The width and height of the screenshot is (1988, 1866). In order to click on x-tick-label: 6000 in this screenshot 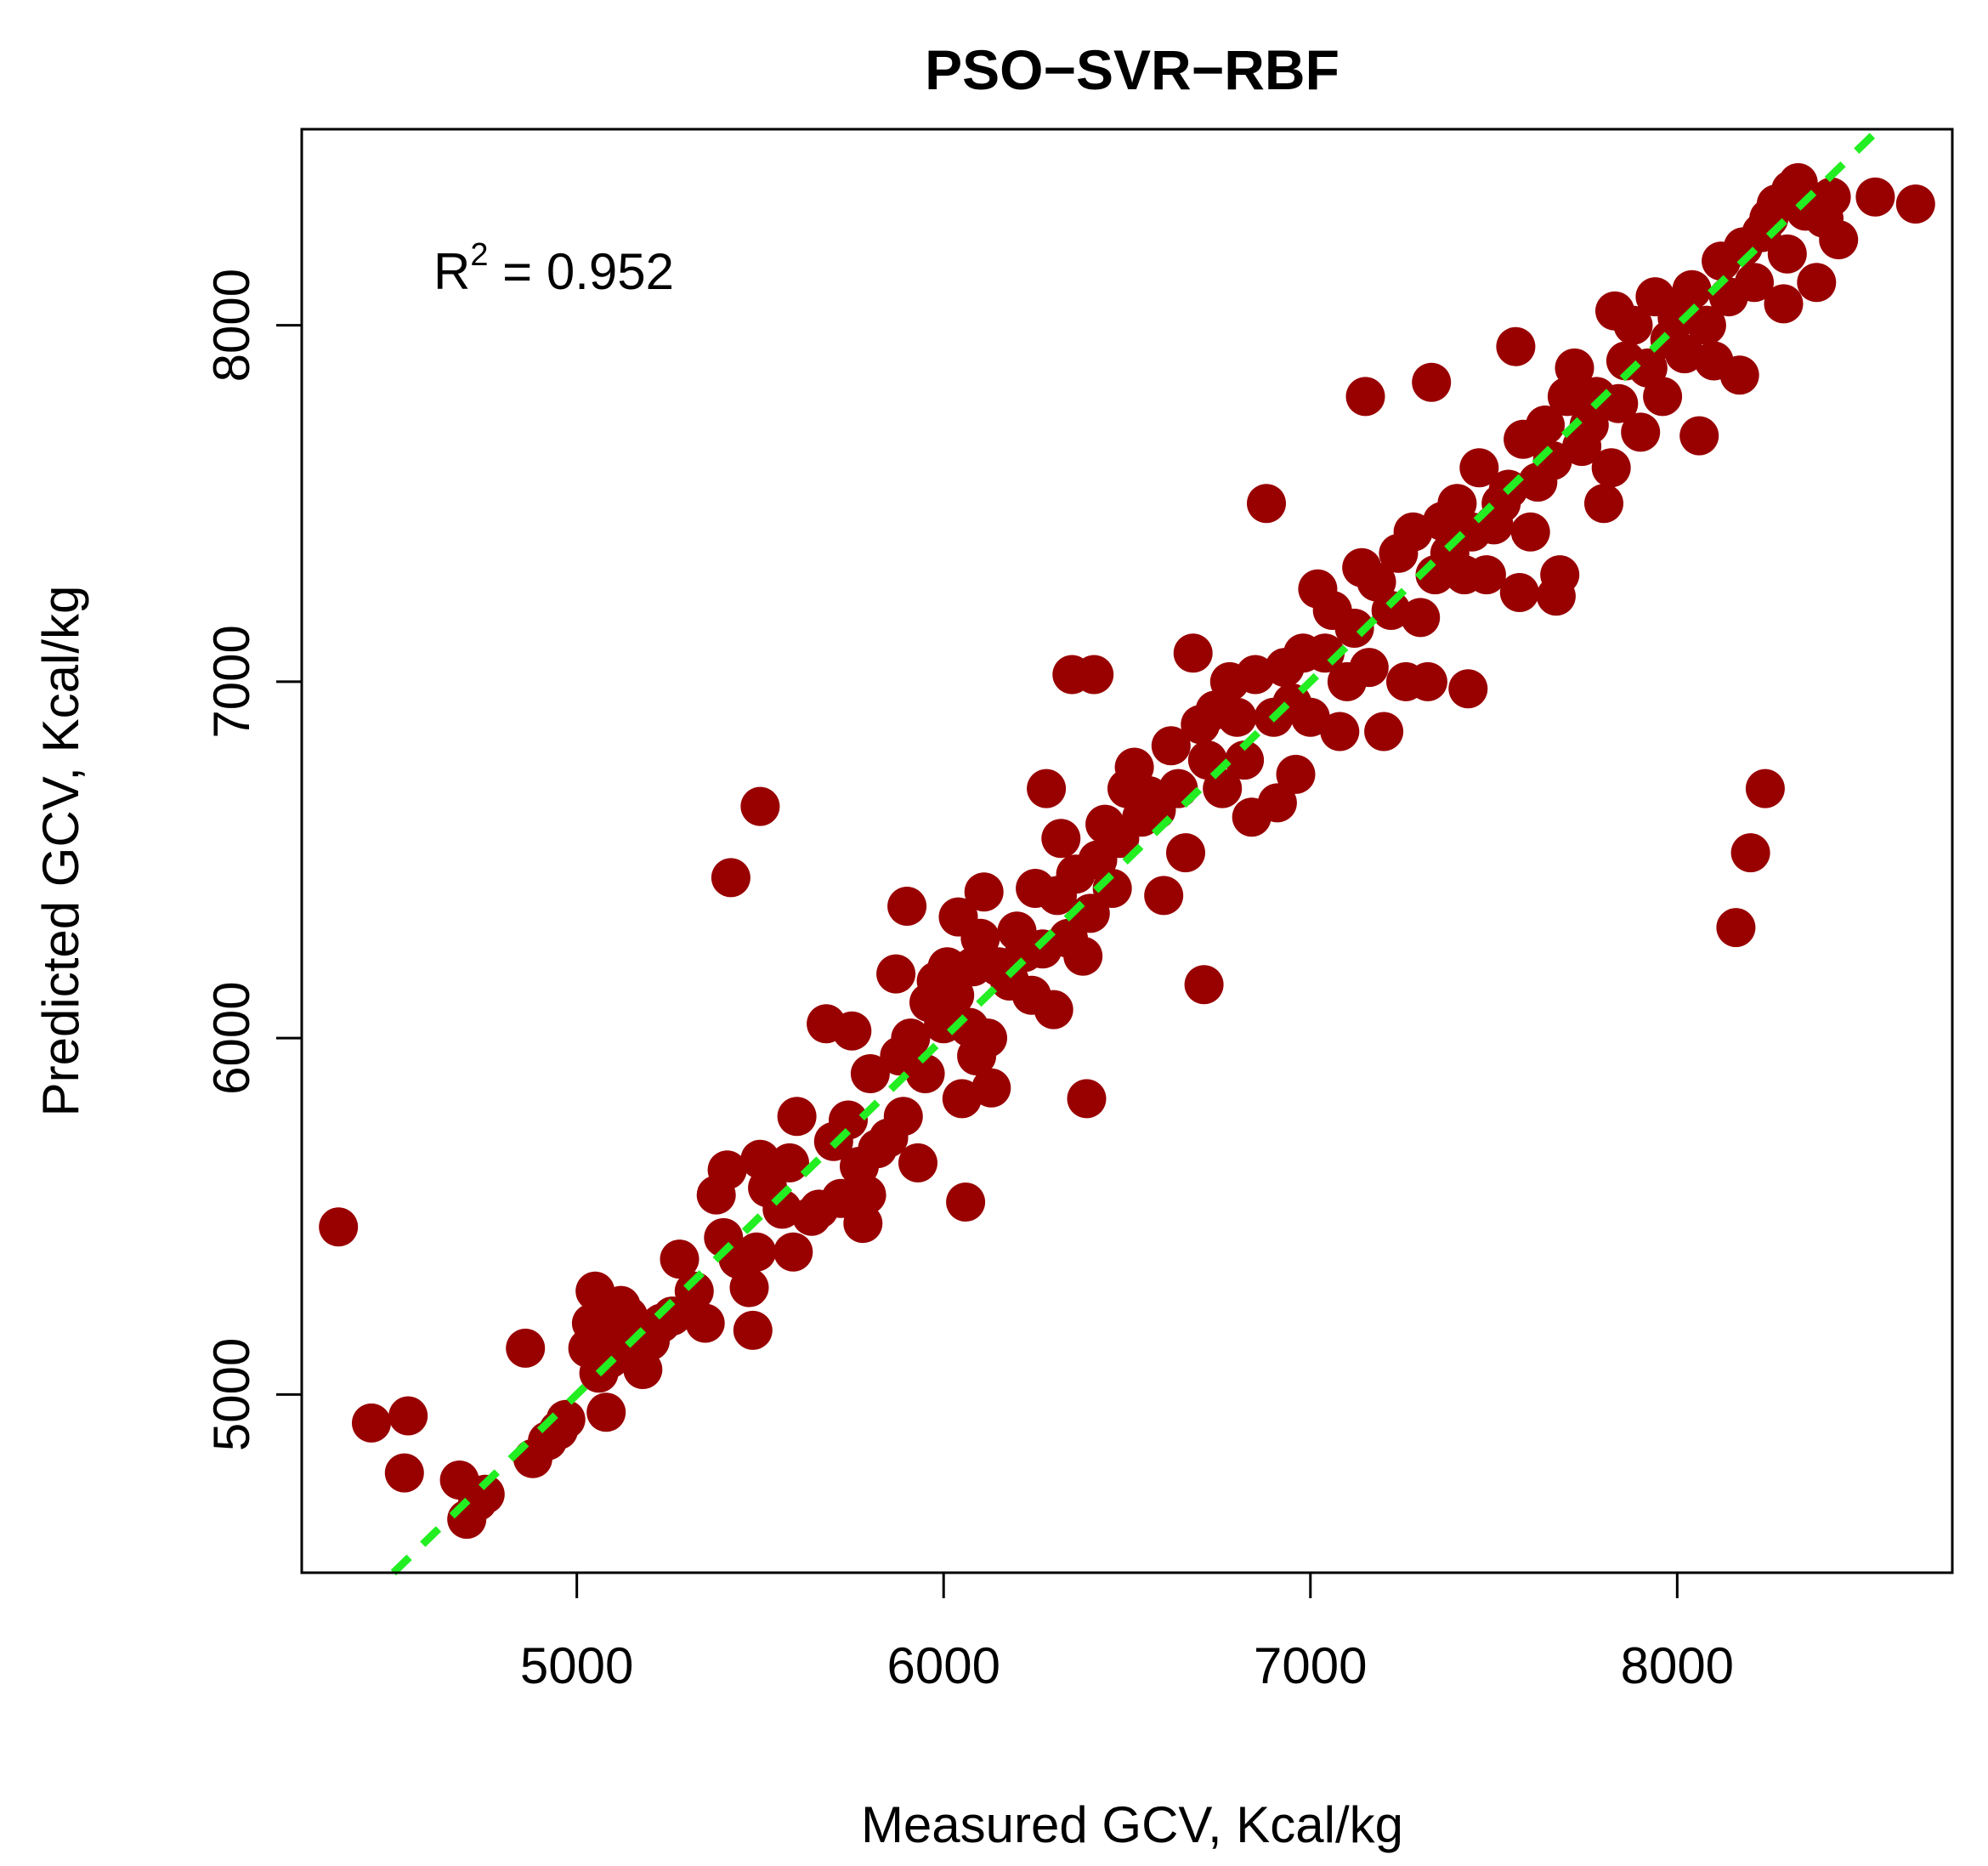, I will do `click(943, 1665)`.